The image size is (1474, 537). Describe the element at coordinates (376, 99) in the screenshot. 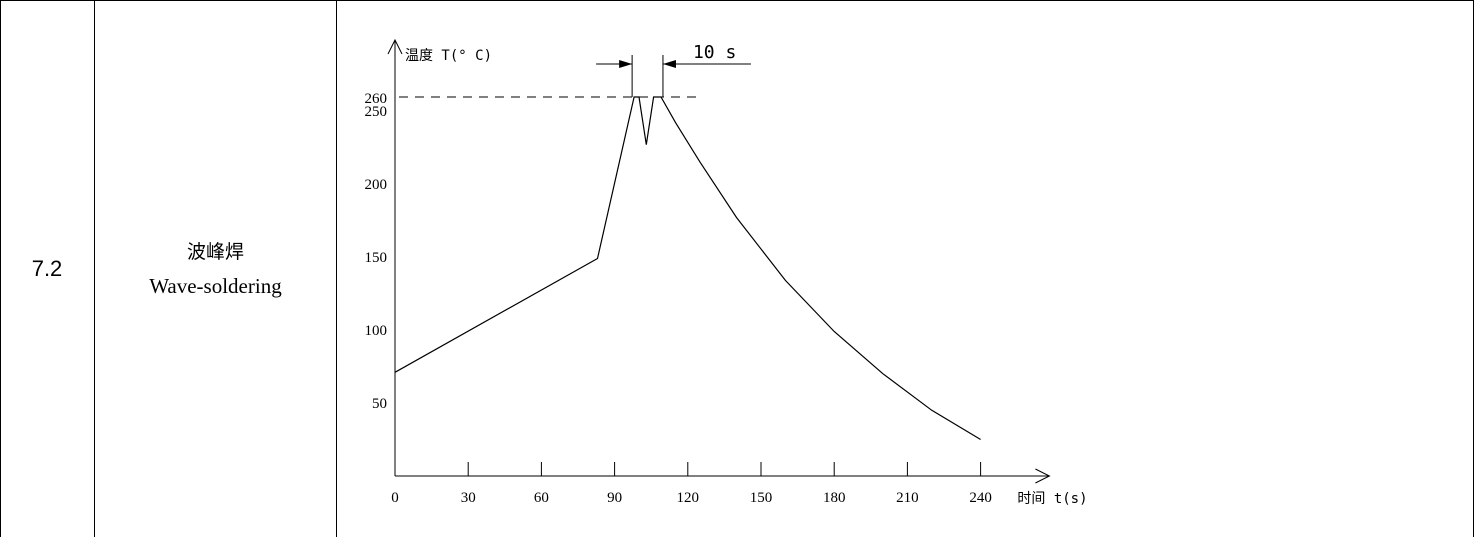

I see `y-tick-label: 260` at that location.